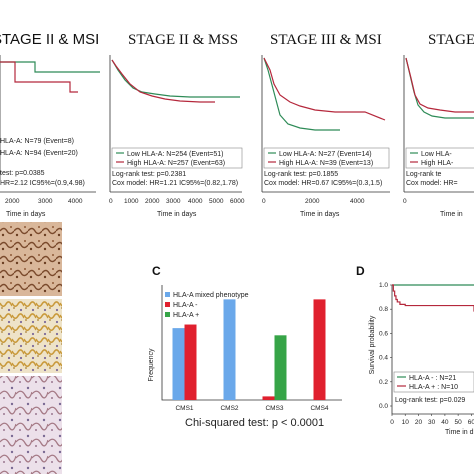  I want to click on km3-curve-low, so click(301, 94).